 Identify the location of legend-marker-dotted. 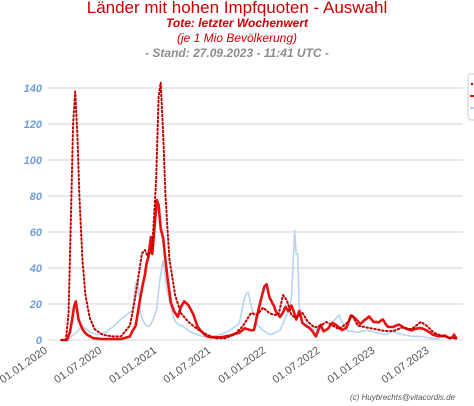
(472, 84).